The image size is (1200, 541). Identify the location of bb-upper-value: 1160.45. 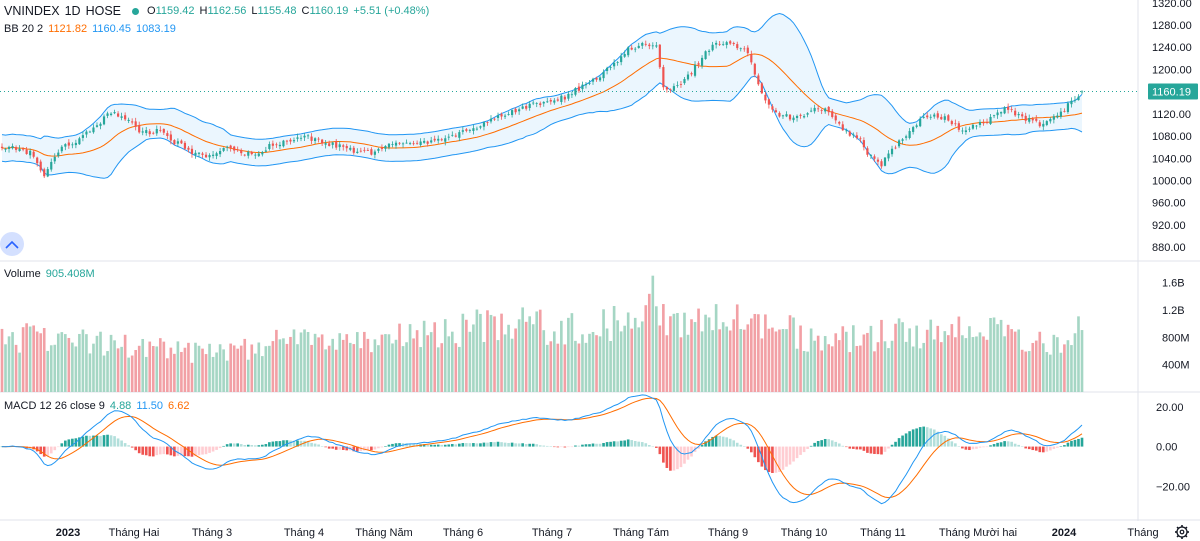
(112, 29).